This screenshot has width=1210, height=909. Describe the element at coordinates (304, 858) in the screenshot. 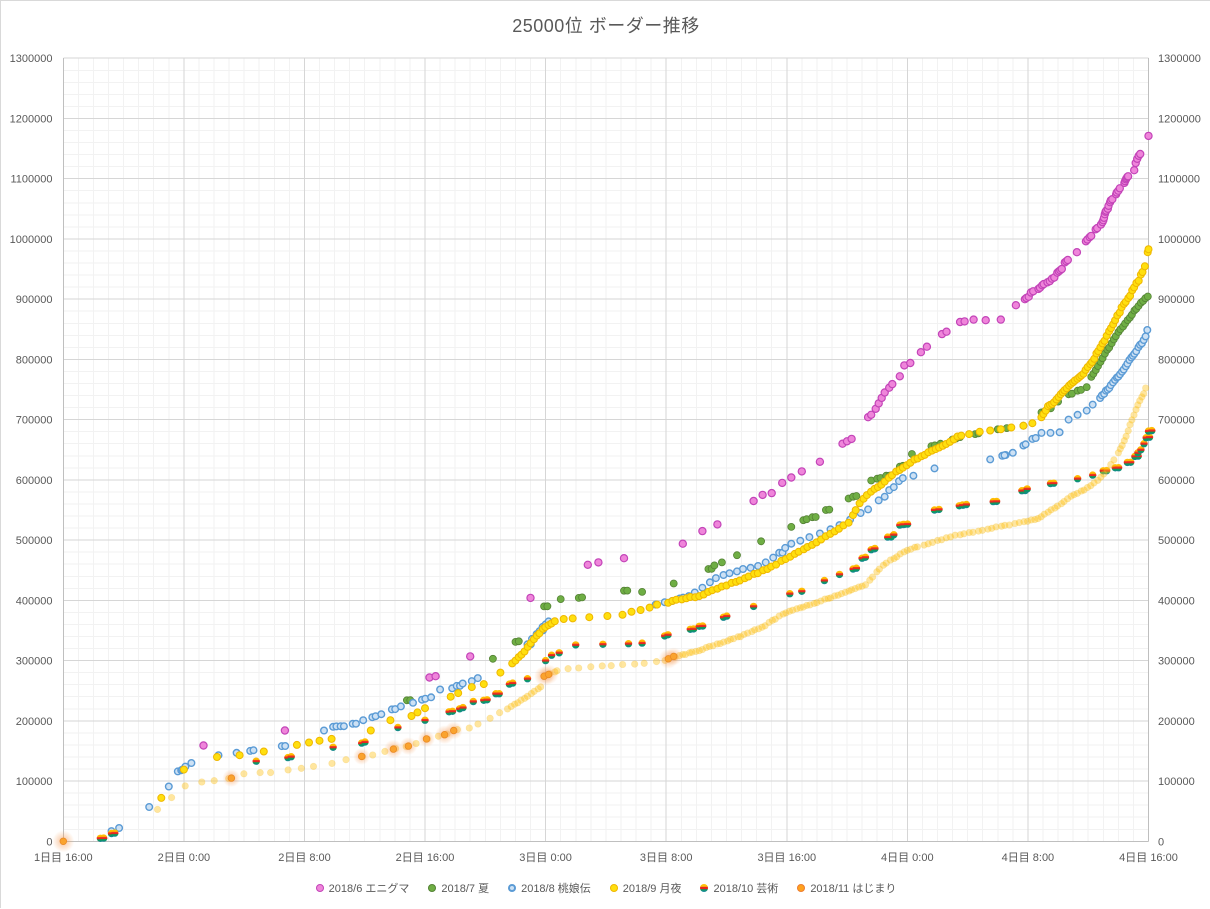

I see `svg-text: 2日目 8:00` at that location.